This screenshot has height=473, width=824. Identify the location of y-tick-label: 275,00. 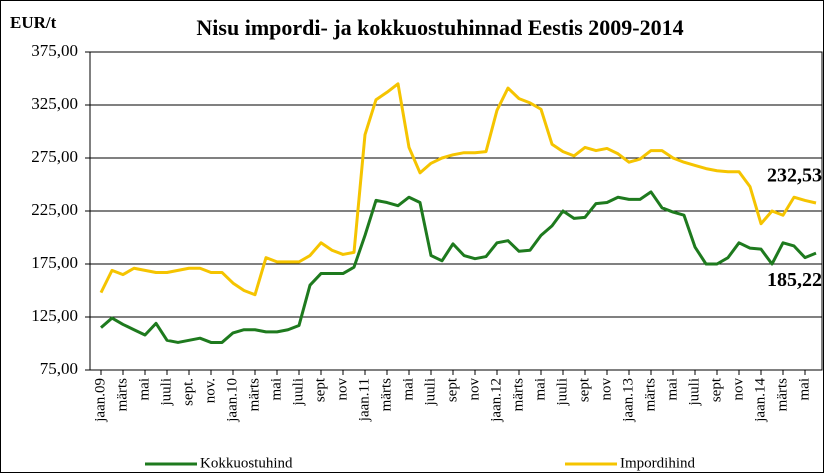
(54, 156).